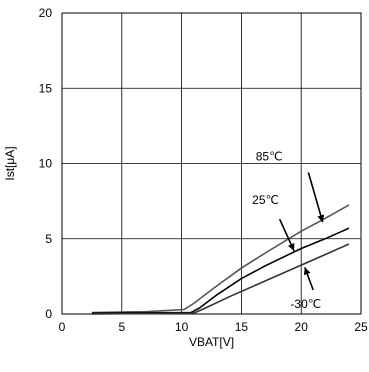 Image resolution: width=369 pixels, height=372 pixels. What do you see at coordinates (265, 200) in the screenshot?
I see `annotation-25c: 25℃` at bounding box center [265, 200].